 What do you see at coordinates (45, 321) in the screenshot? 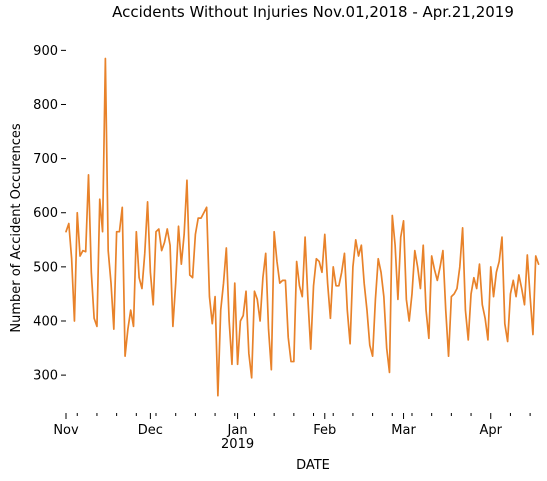
I see `y-tick-label: 400` at bounding box center [45, 321].